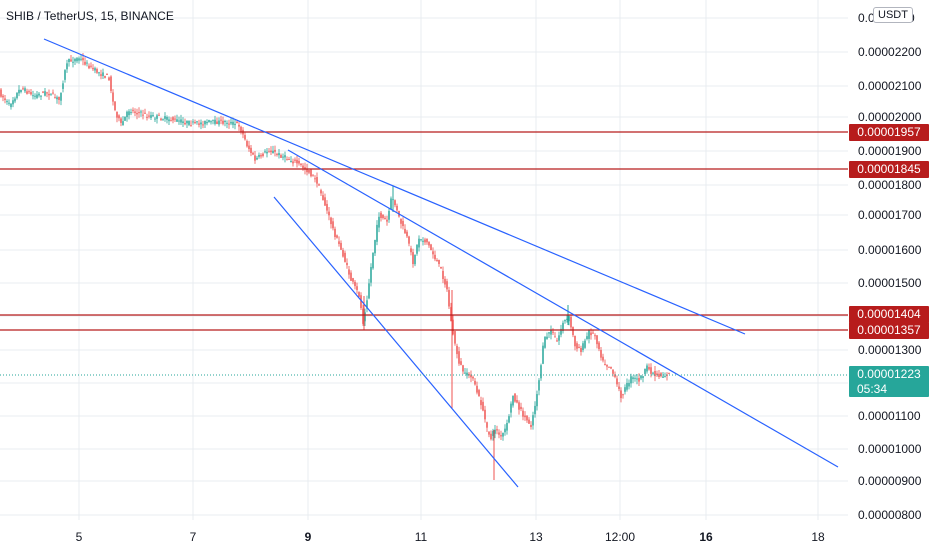  What do you see at coordinates (889, 416) in the screenshot?
I see `price-tick: 0.00001100` at bounding box center [889, 416].